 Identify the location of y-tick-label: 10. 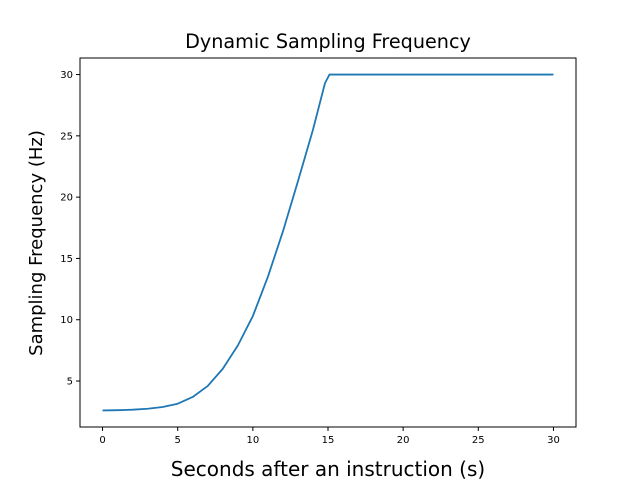
(66, 320).